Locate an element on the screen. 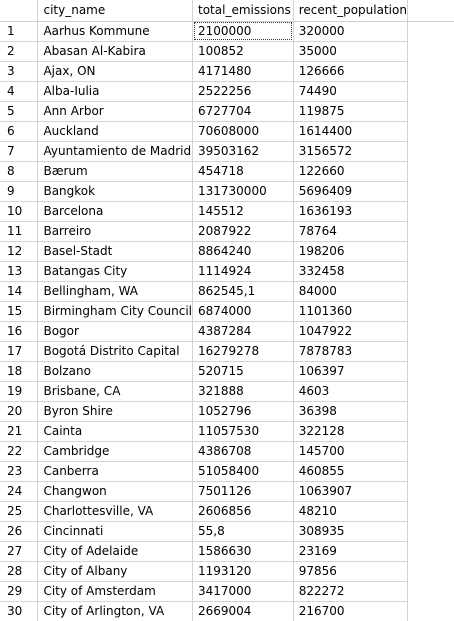 This screenshot has height=621, width=454. row-number-cell: 25 is located at coordinates (19, 511).